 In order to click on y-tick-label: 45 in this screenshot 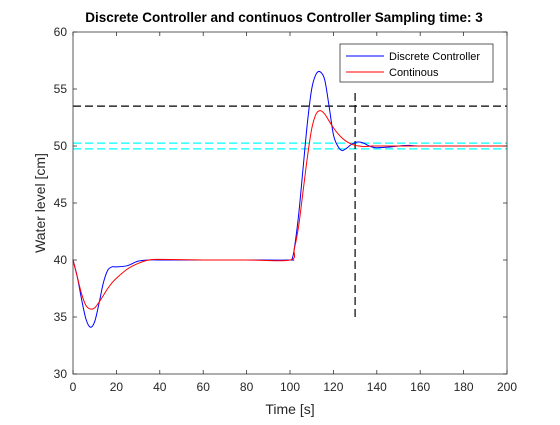, I will do `click(61, 203)`.